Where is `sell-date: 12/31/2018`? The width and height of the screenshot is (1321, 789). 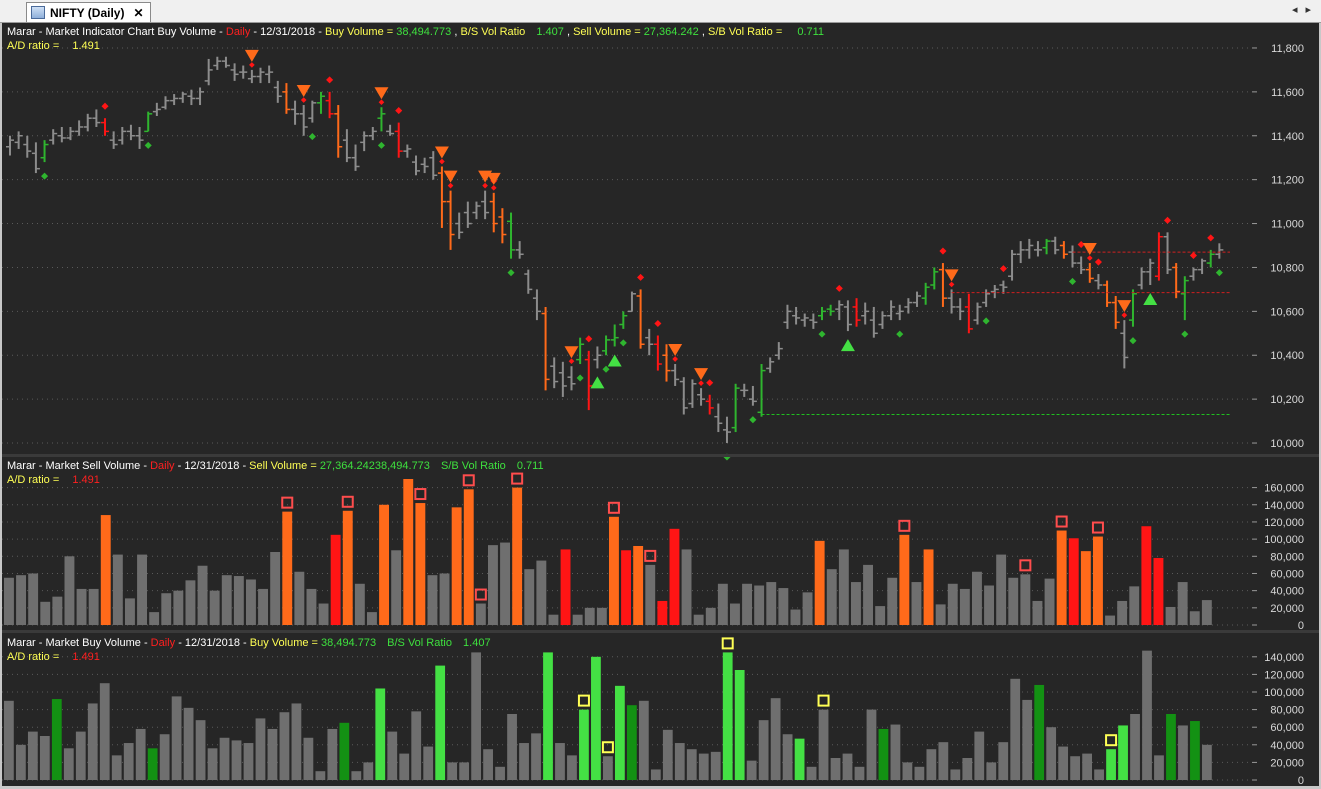 sell-date: 12/31/2018 is located at coordinates (211, 466).